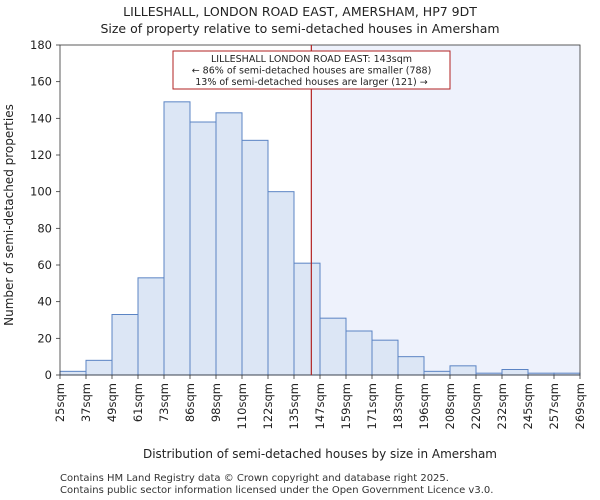  Describe the element at coordinates (476, 406) in the screenshot. I see `x-tick-label: 220sqm` at that location.